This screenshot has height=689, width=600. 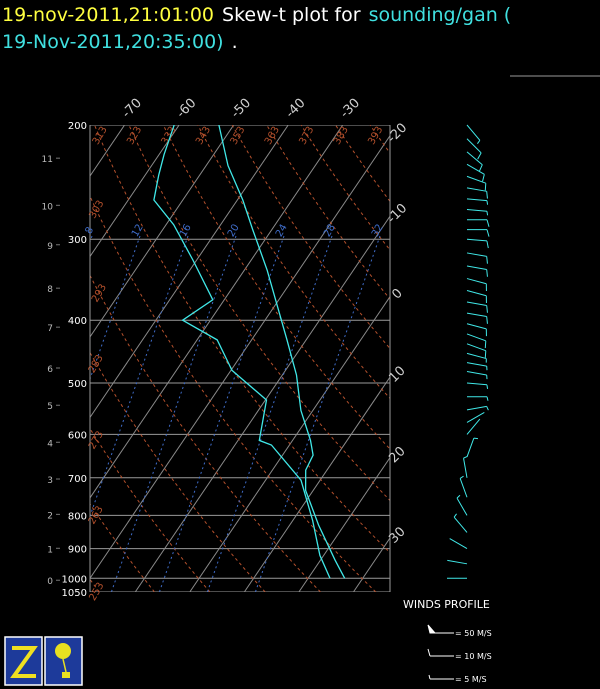 I want to click on sounding-line, so click(x=282, y=352).